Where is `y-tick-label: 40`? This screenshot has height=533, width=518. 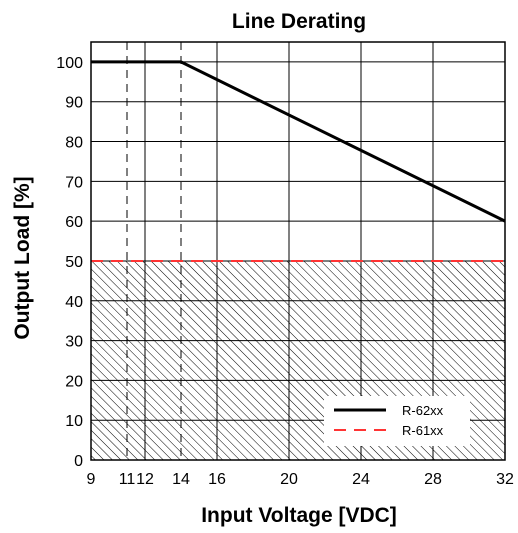
y-tick-label: 40 is located at coordinates (74, 302).